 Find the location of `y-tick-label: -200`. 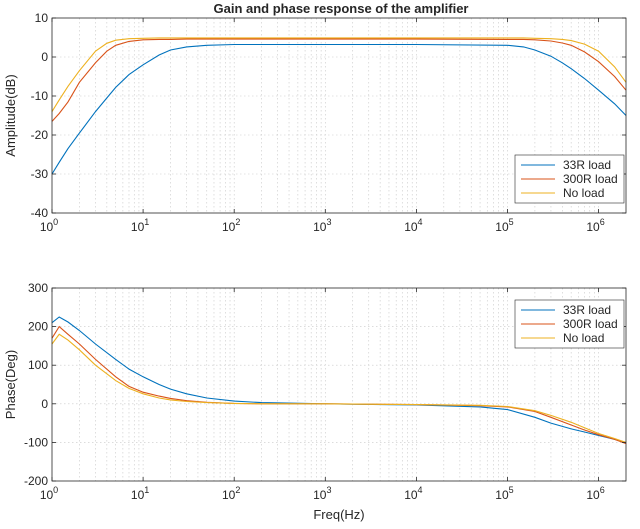

y-tick-label: -200 is located at coordinates (36, 481).